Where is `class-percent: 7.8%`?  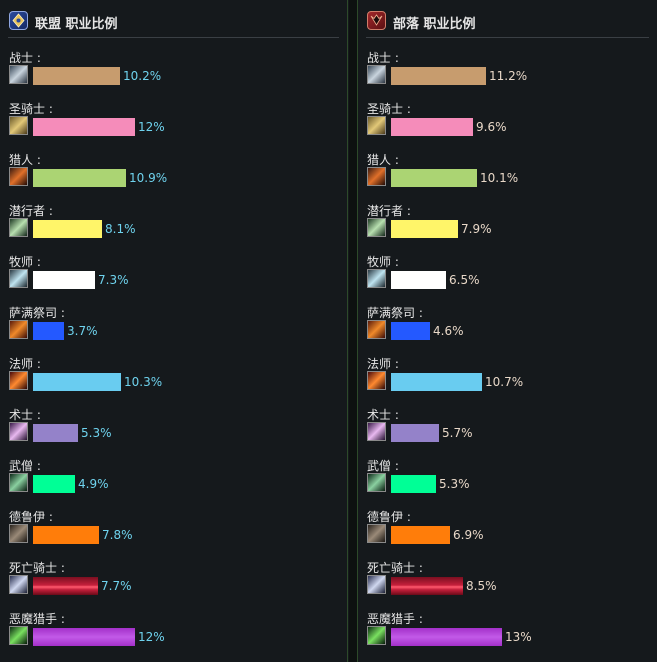 class-percent: 7.8% is located at coordinates (117, 535).